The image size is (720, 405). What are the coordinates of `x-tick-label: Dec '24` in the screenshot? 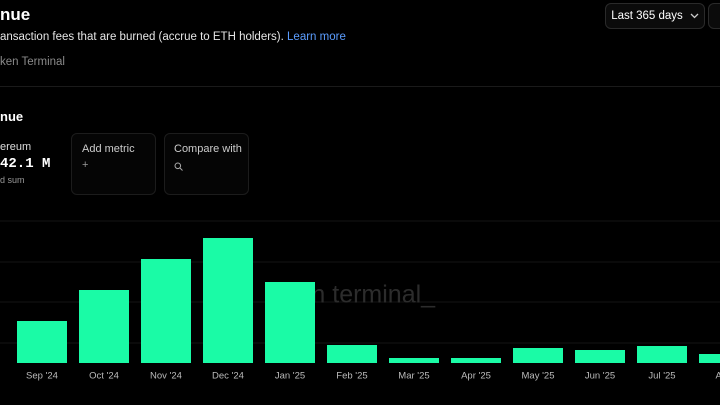 It's located at (228, 376).